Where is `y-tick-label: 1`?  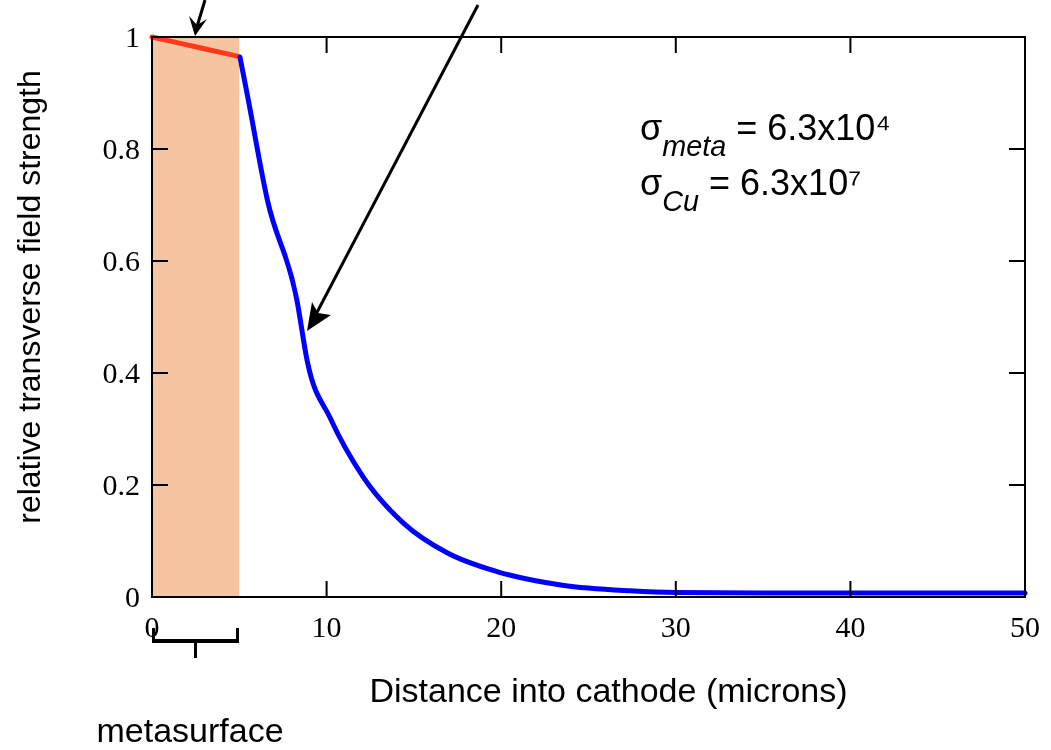
y-tick-label: 1 is located at coordinates (132, 36).